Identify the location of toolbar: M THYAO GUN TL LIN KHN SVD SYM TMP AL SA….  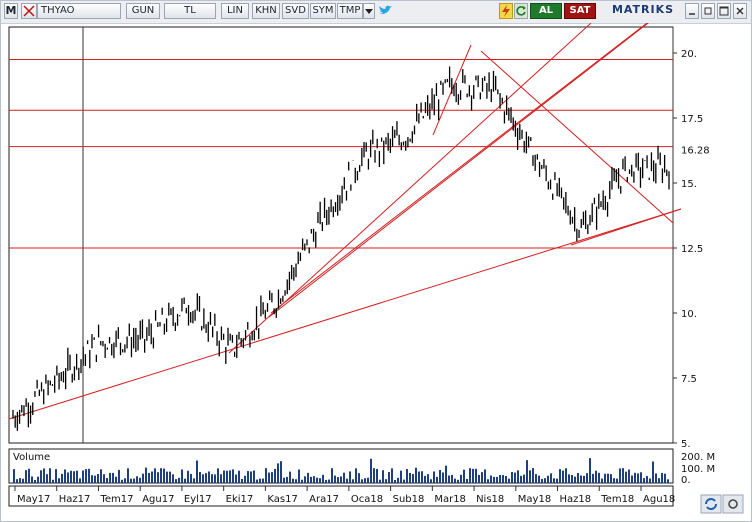
(376, 12).